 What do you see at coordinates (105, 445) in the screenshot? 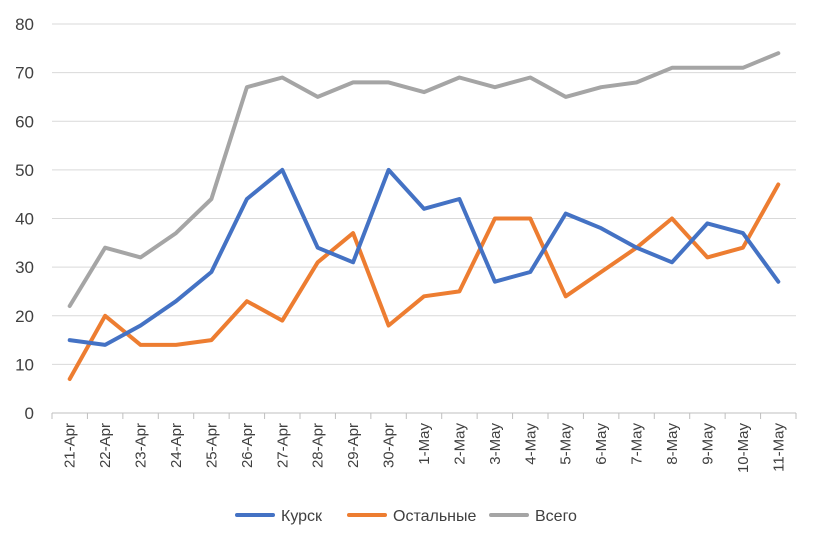
I see `x-tick-label: 22-Apr` at bounding box center [105, 445].